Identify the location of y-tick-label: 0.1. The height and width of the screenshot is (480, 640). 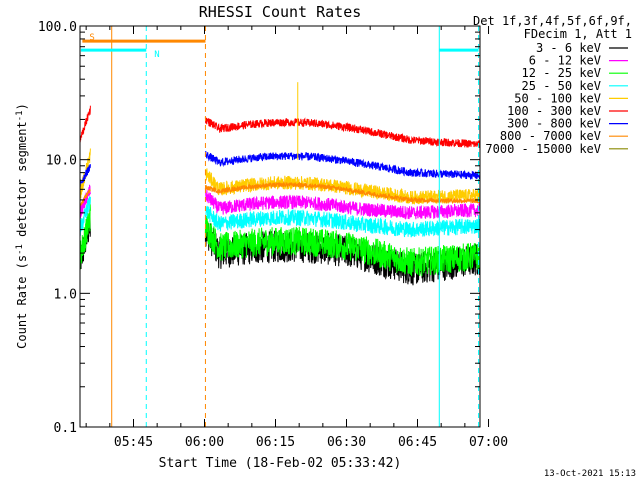
(65, 428).